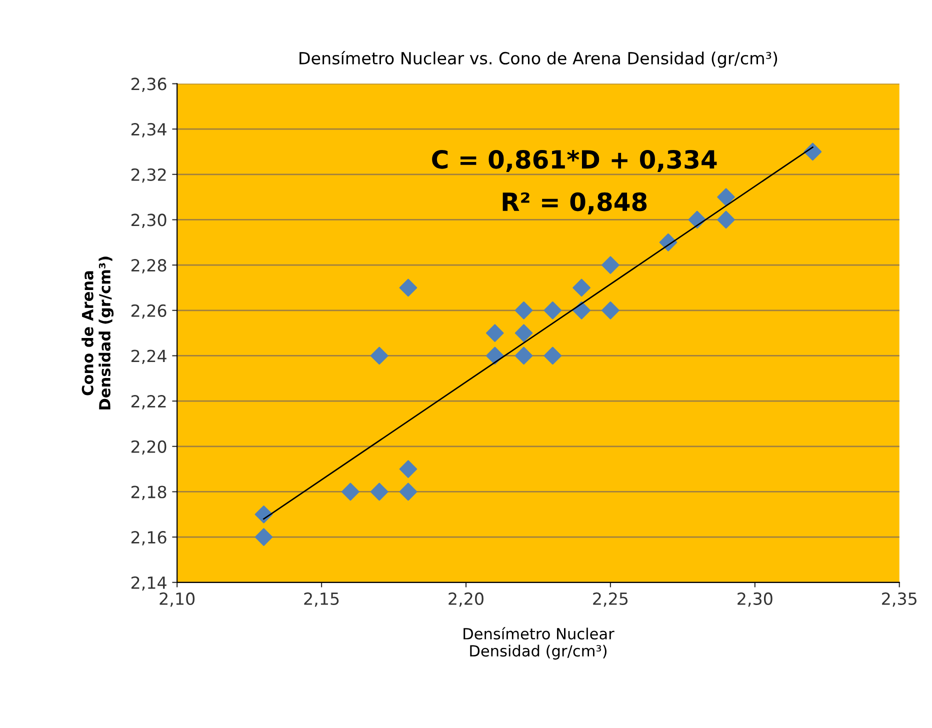 This screenshot has height=728, width=932. I want to click on y-tick-label: 2,32, so click(148, 175).